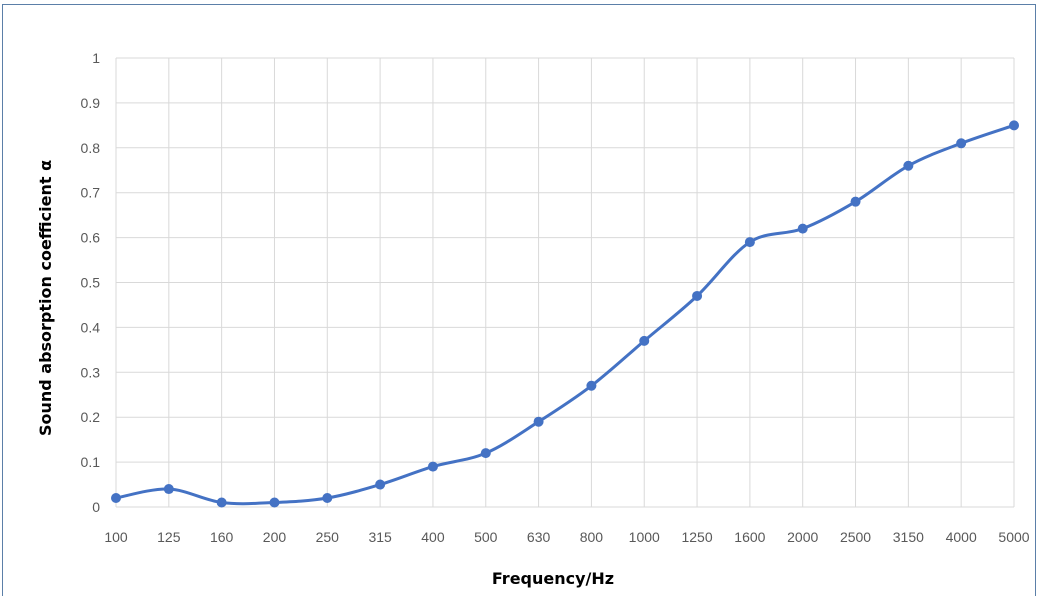  I want to click on y-tick-label: 0.7, so click(91, 193).